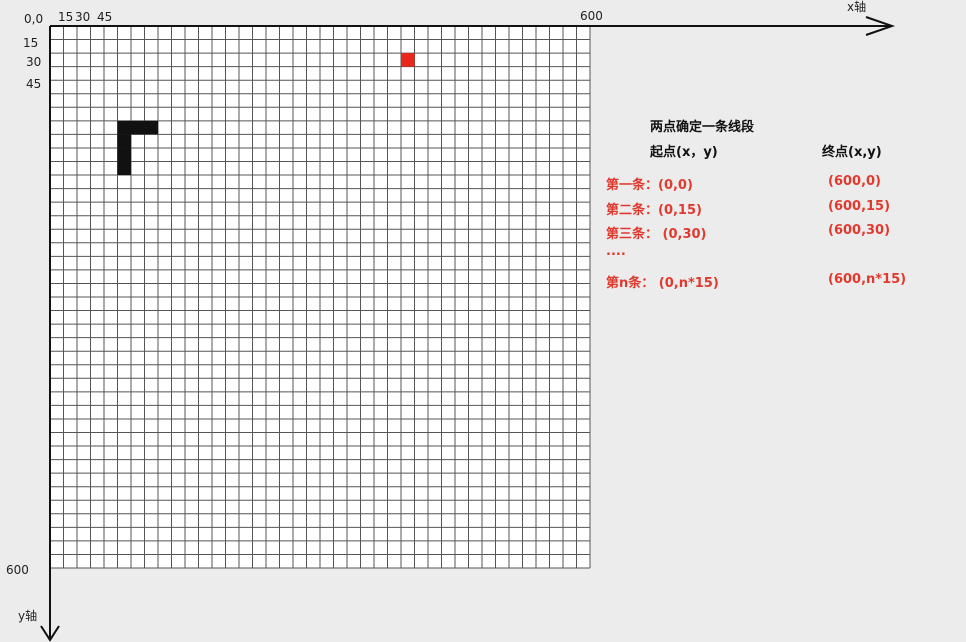  Describe the element at coordinates (702, 127) in the screenshot. I see `panel-title: 两点确定一条线段` at that location.